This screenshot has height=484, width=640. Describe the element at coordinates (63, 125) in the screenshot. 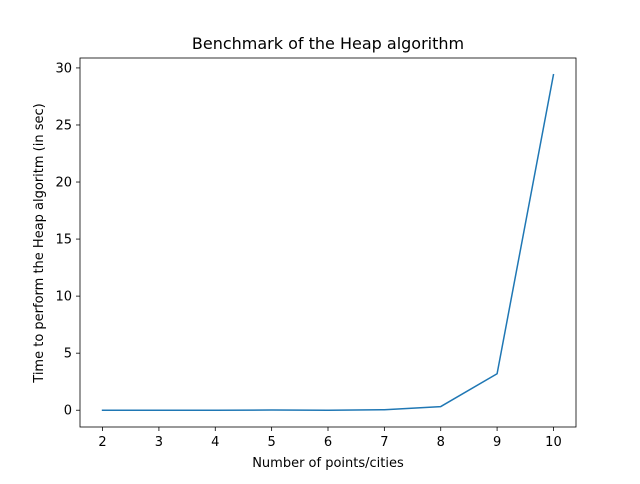

I see `y-tick-label: 25` at that location.